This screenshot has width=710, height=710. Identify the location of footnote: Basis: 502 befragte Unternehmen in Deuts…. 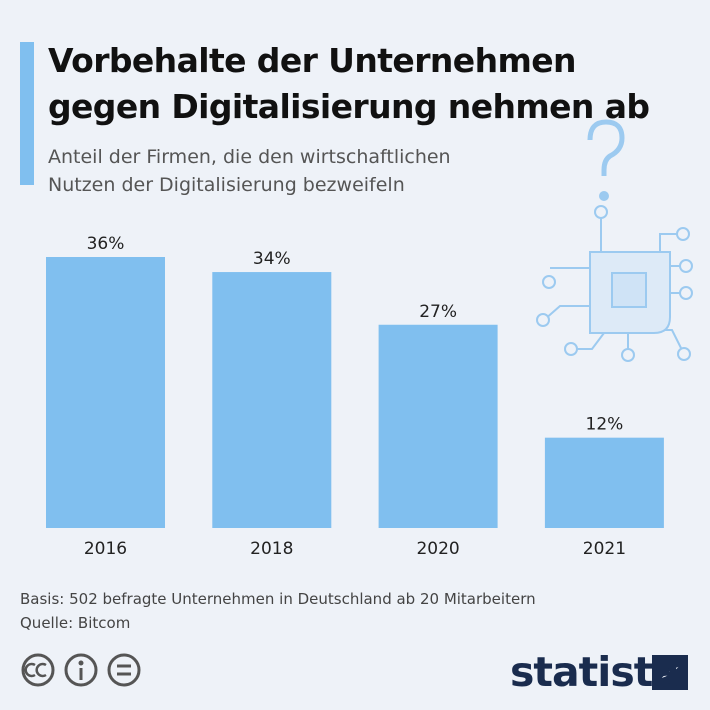
(278, 611).